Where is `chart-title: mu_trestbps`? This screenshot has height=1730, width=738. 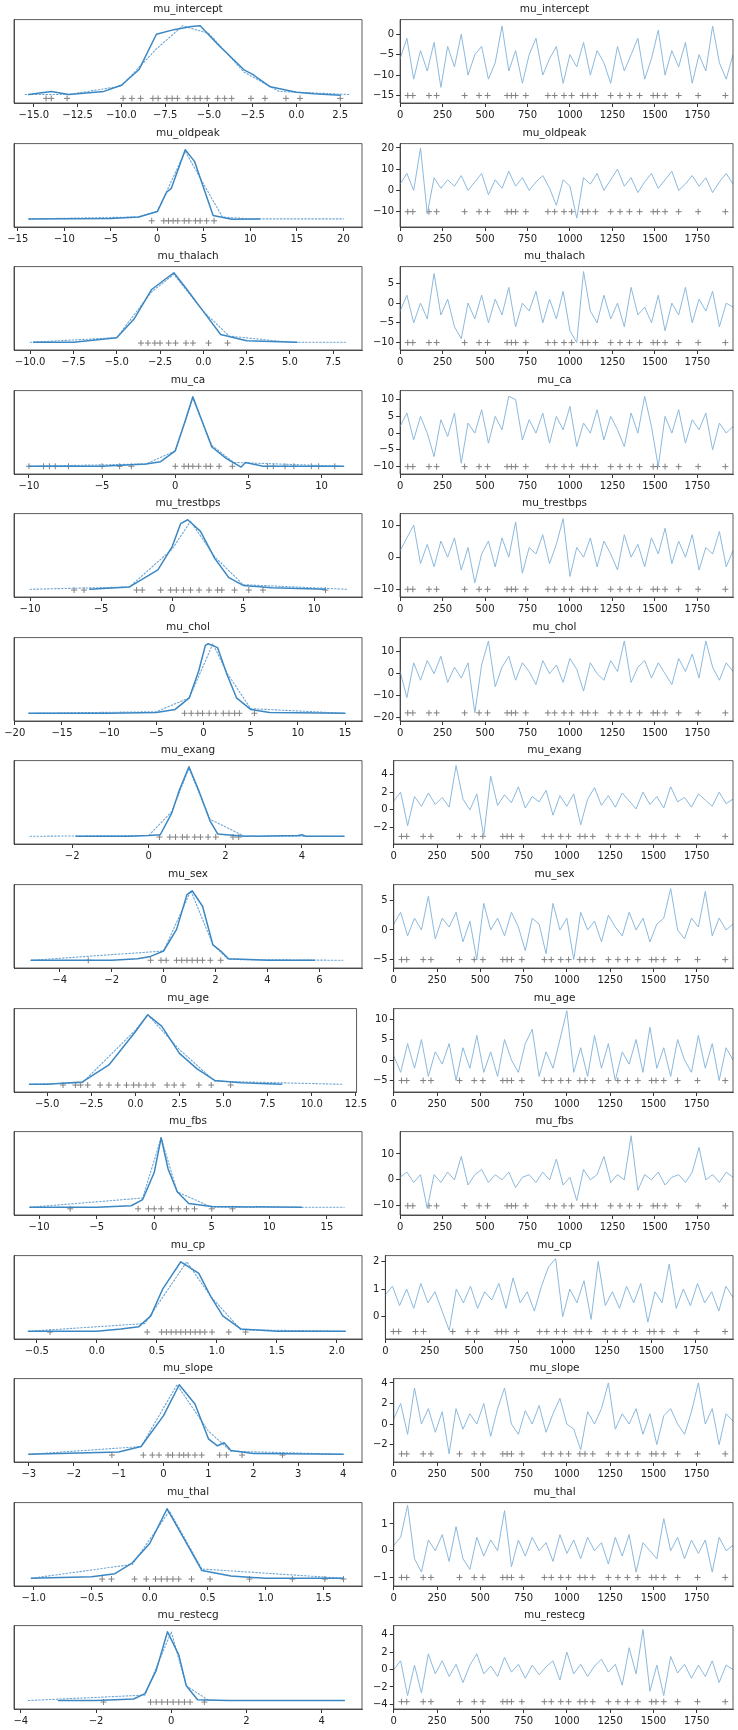
chart-title: mu_trestbps is located at coordinates (554, 503).